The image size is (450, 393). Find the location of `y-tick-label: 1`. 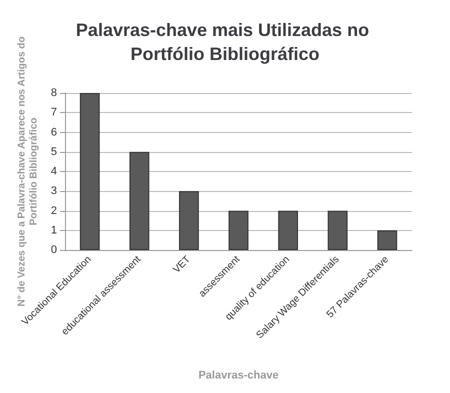

y-tick-label: 1 is located at coordinates (54, 230).